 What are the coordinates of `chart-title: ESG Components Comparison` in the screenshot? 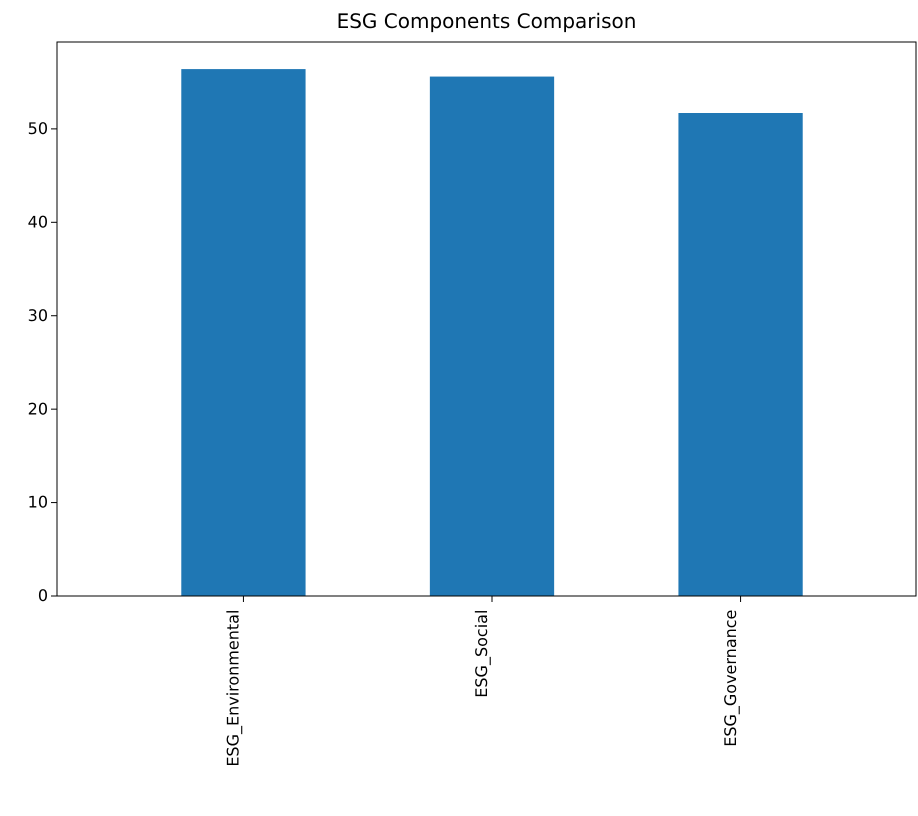 It's located at (486, 21).